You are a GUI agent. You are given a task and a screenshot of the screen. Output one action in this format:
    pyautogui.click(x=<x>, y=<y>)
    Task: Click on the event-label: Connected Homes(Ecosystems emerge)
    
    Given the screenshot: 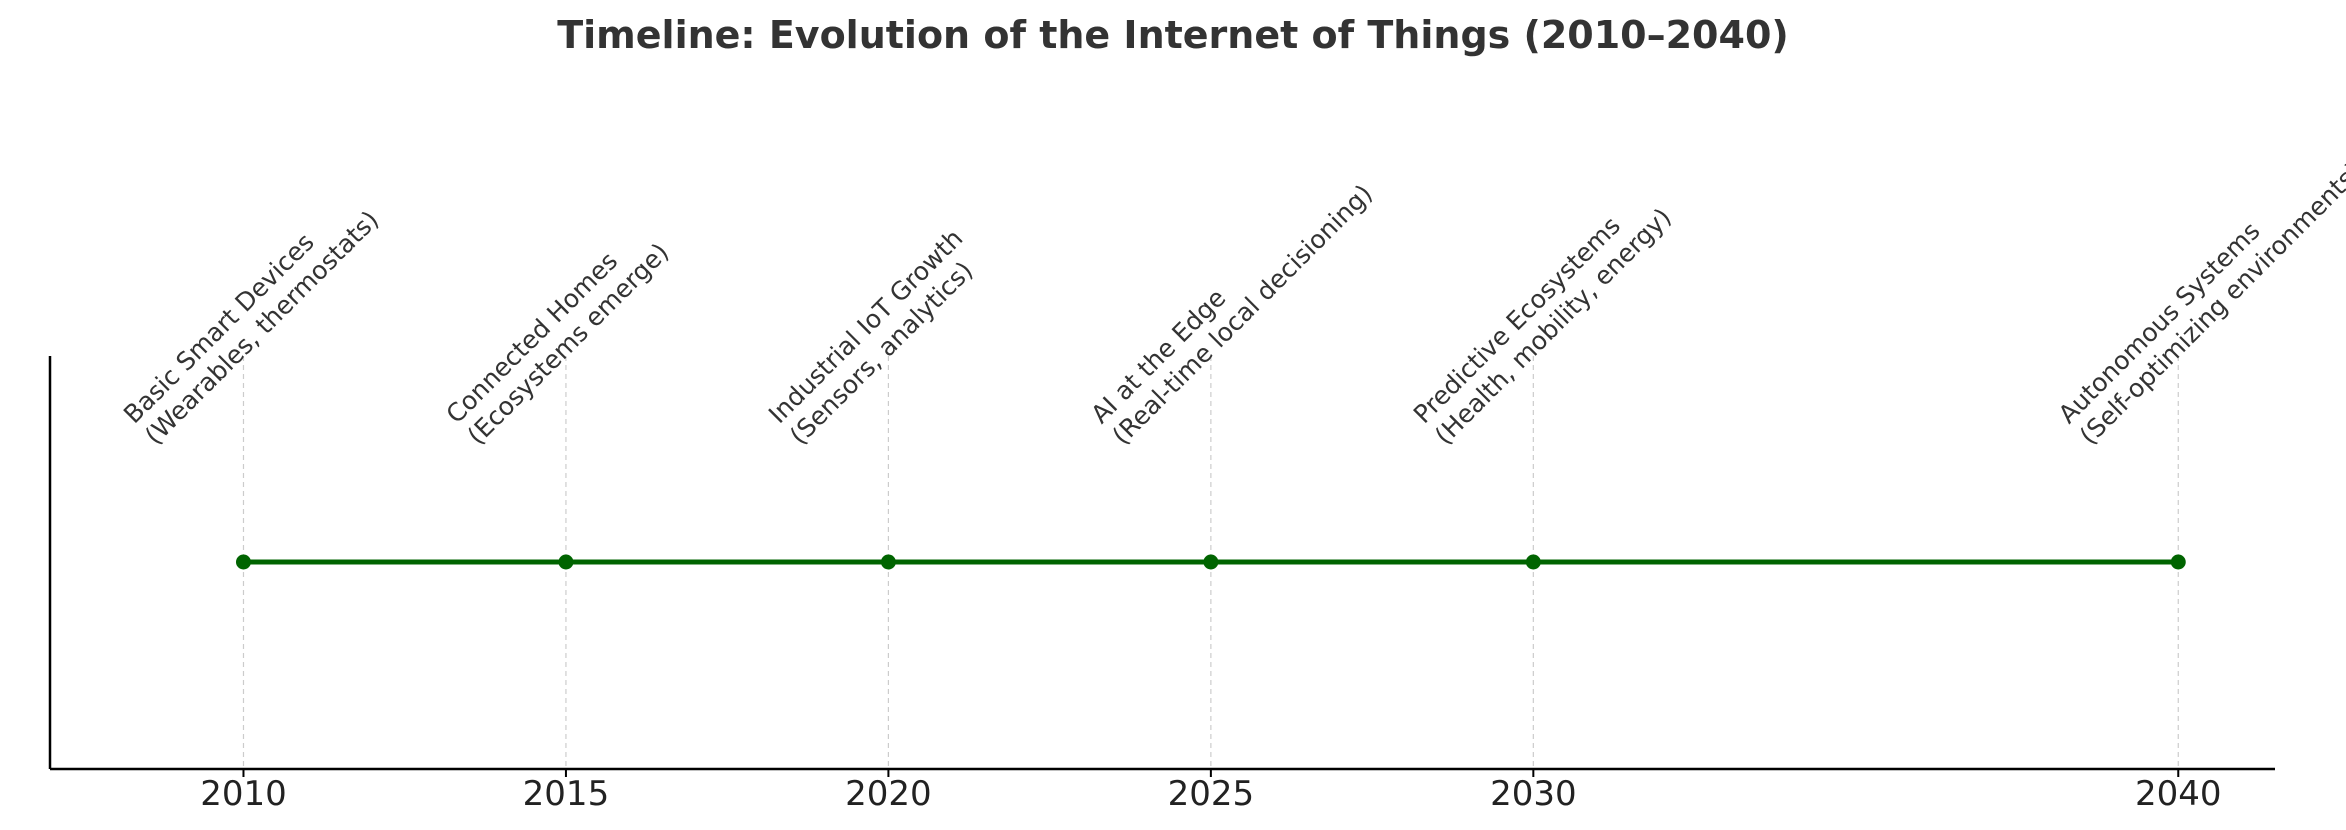 What is the action you would take?
    pyautogui.click(x=557, y=333)
    